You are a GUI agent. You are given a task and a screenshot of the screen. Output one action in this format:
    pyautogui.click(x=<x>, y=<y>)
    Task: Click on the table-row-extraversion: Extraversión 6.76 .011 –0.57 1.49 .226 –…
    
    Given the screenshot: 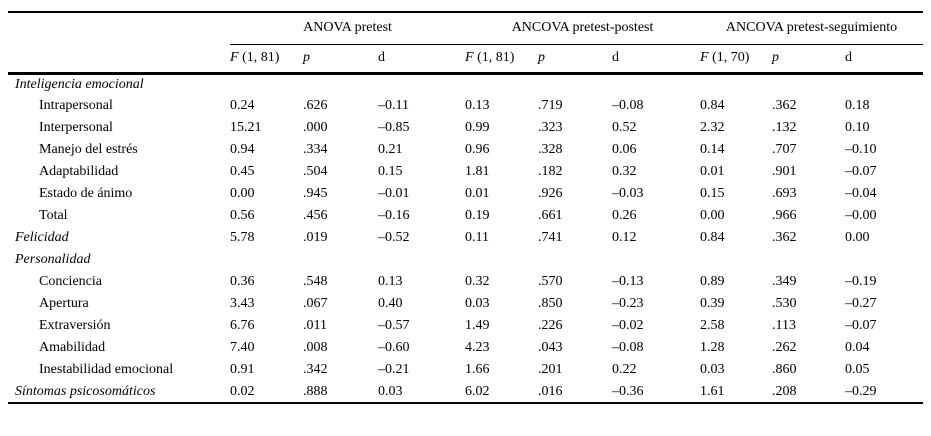 What is the action you would take?
    pyautogui.click(x=465, y=326)
    